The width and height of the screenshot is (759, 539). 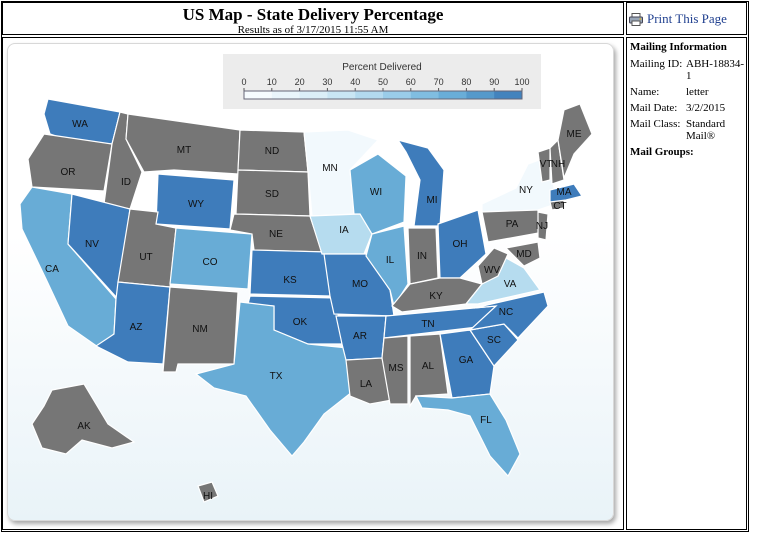 What do you see at coordinates (706, 108) in the screenshot?
I see `info-value: 3/2/2015` at bounding box center [706, 108].